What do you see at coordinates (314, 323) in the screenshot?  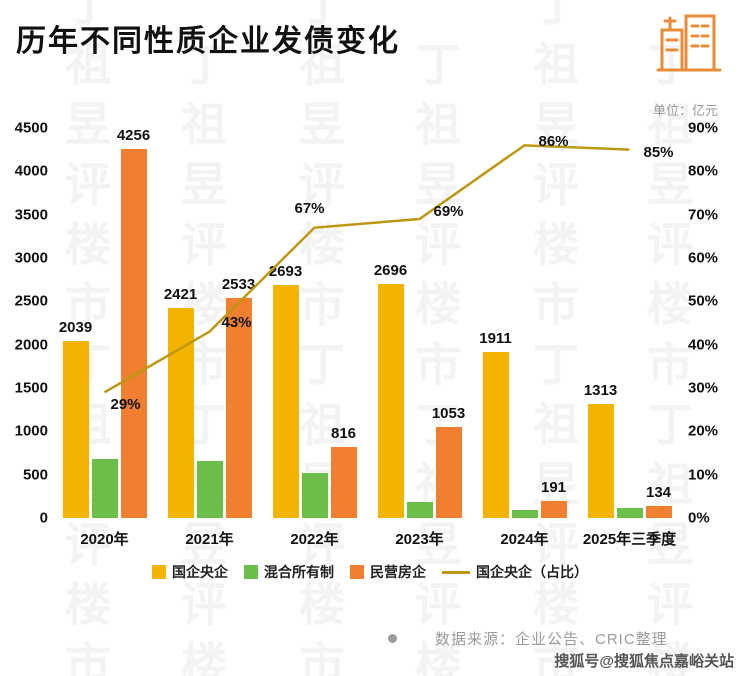 I see `bar-group: 2693 816` at bounding box center [314, 323].